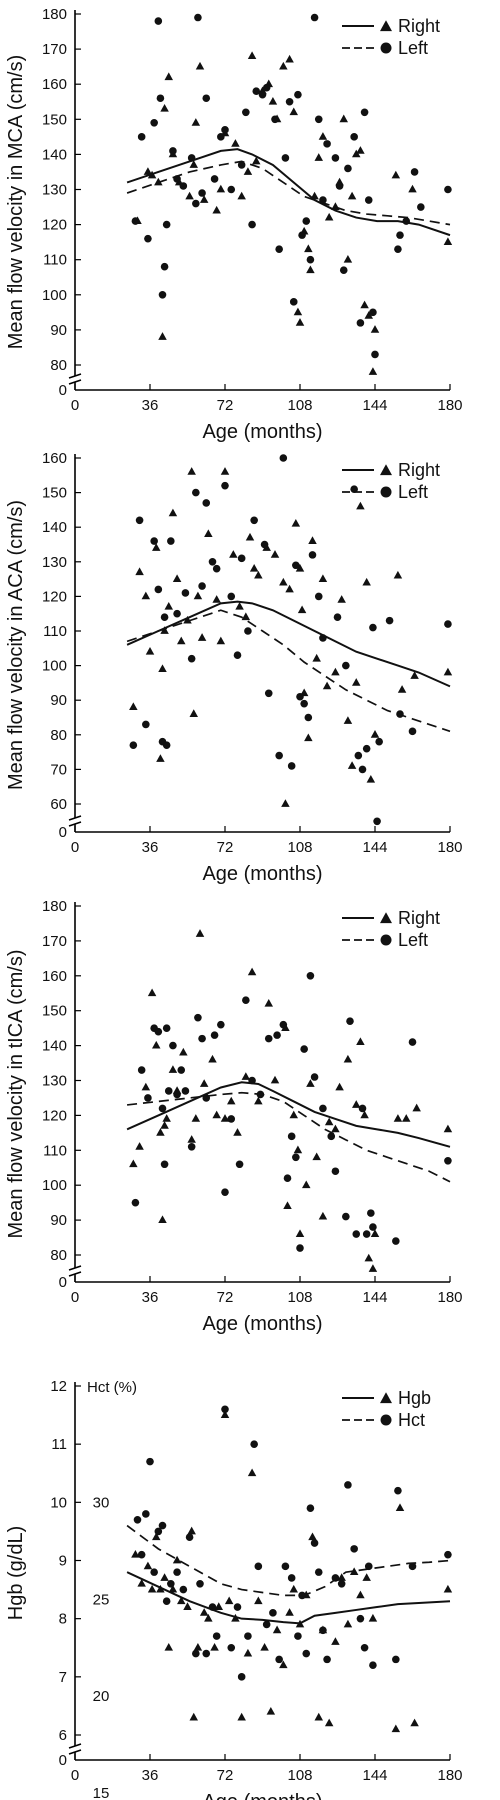 Image resolution: width=500 pixels, height=1800 pixels. Describe the element at coordinates (54, 84) in the screenshot. I see `y-tick-label: 160` at that location.